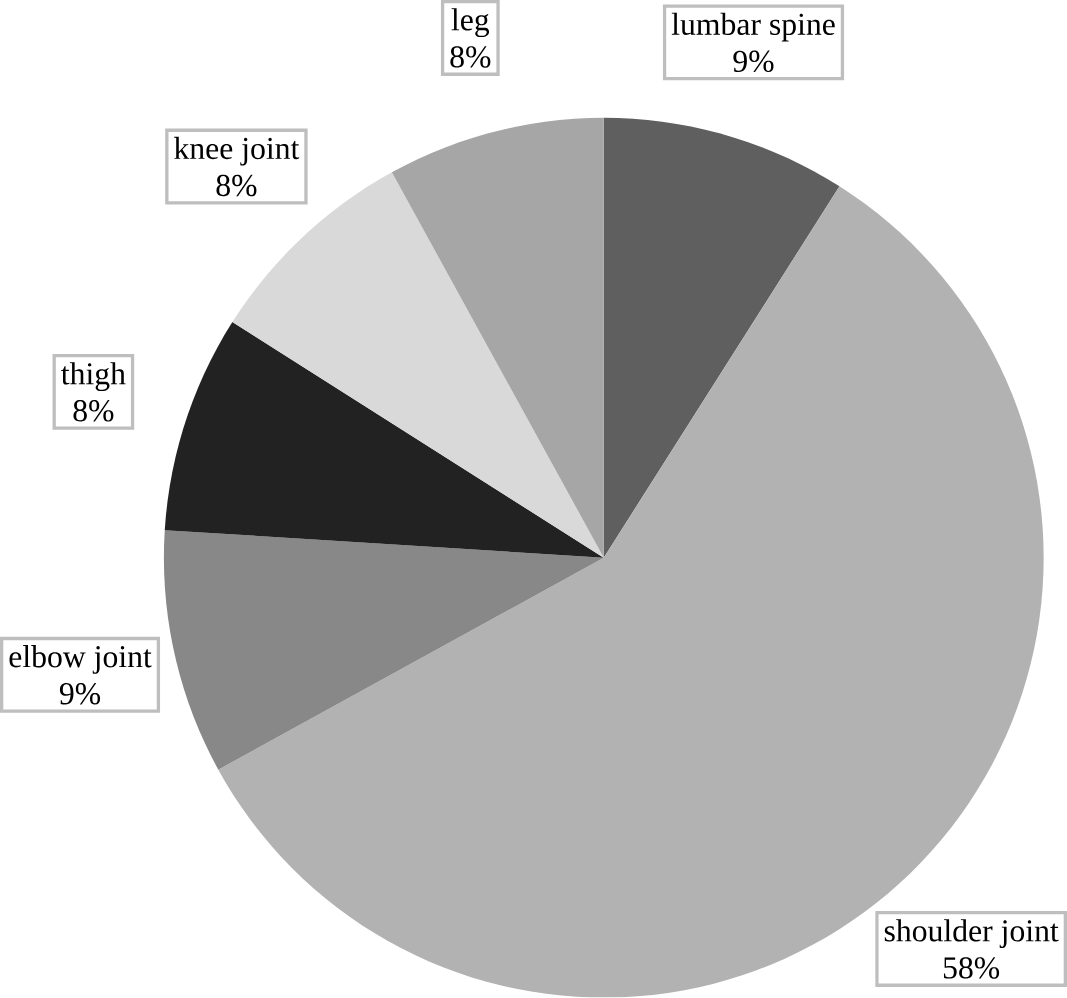  Describe the element at coordinates (971, 968) in the screenshot. I see `data-label: 58%` at that location.